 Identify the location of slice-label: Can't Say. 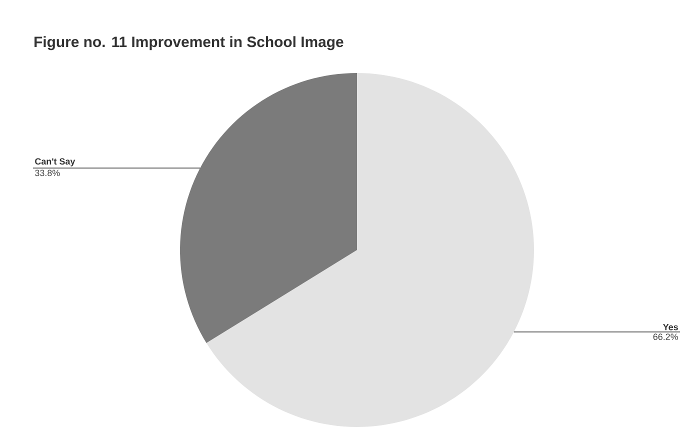
(55, 162).